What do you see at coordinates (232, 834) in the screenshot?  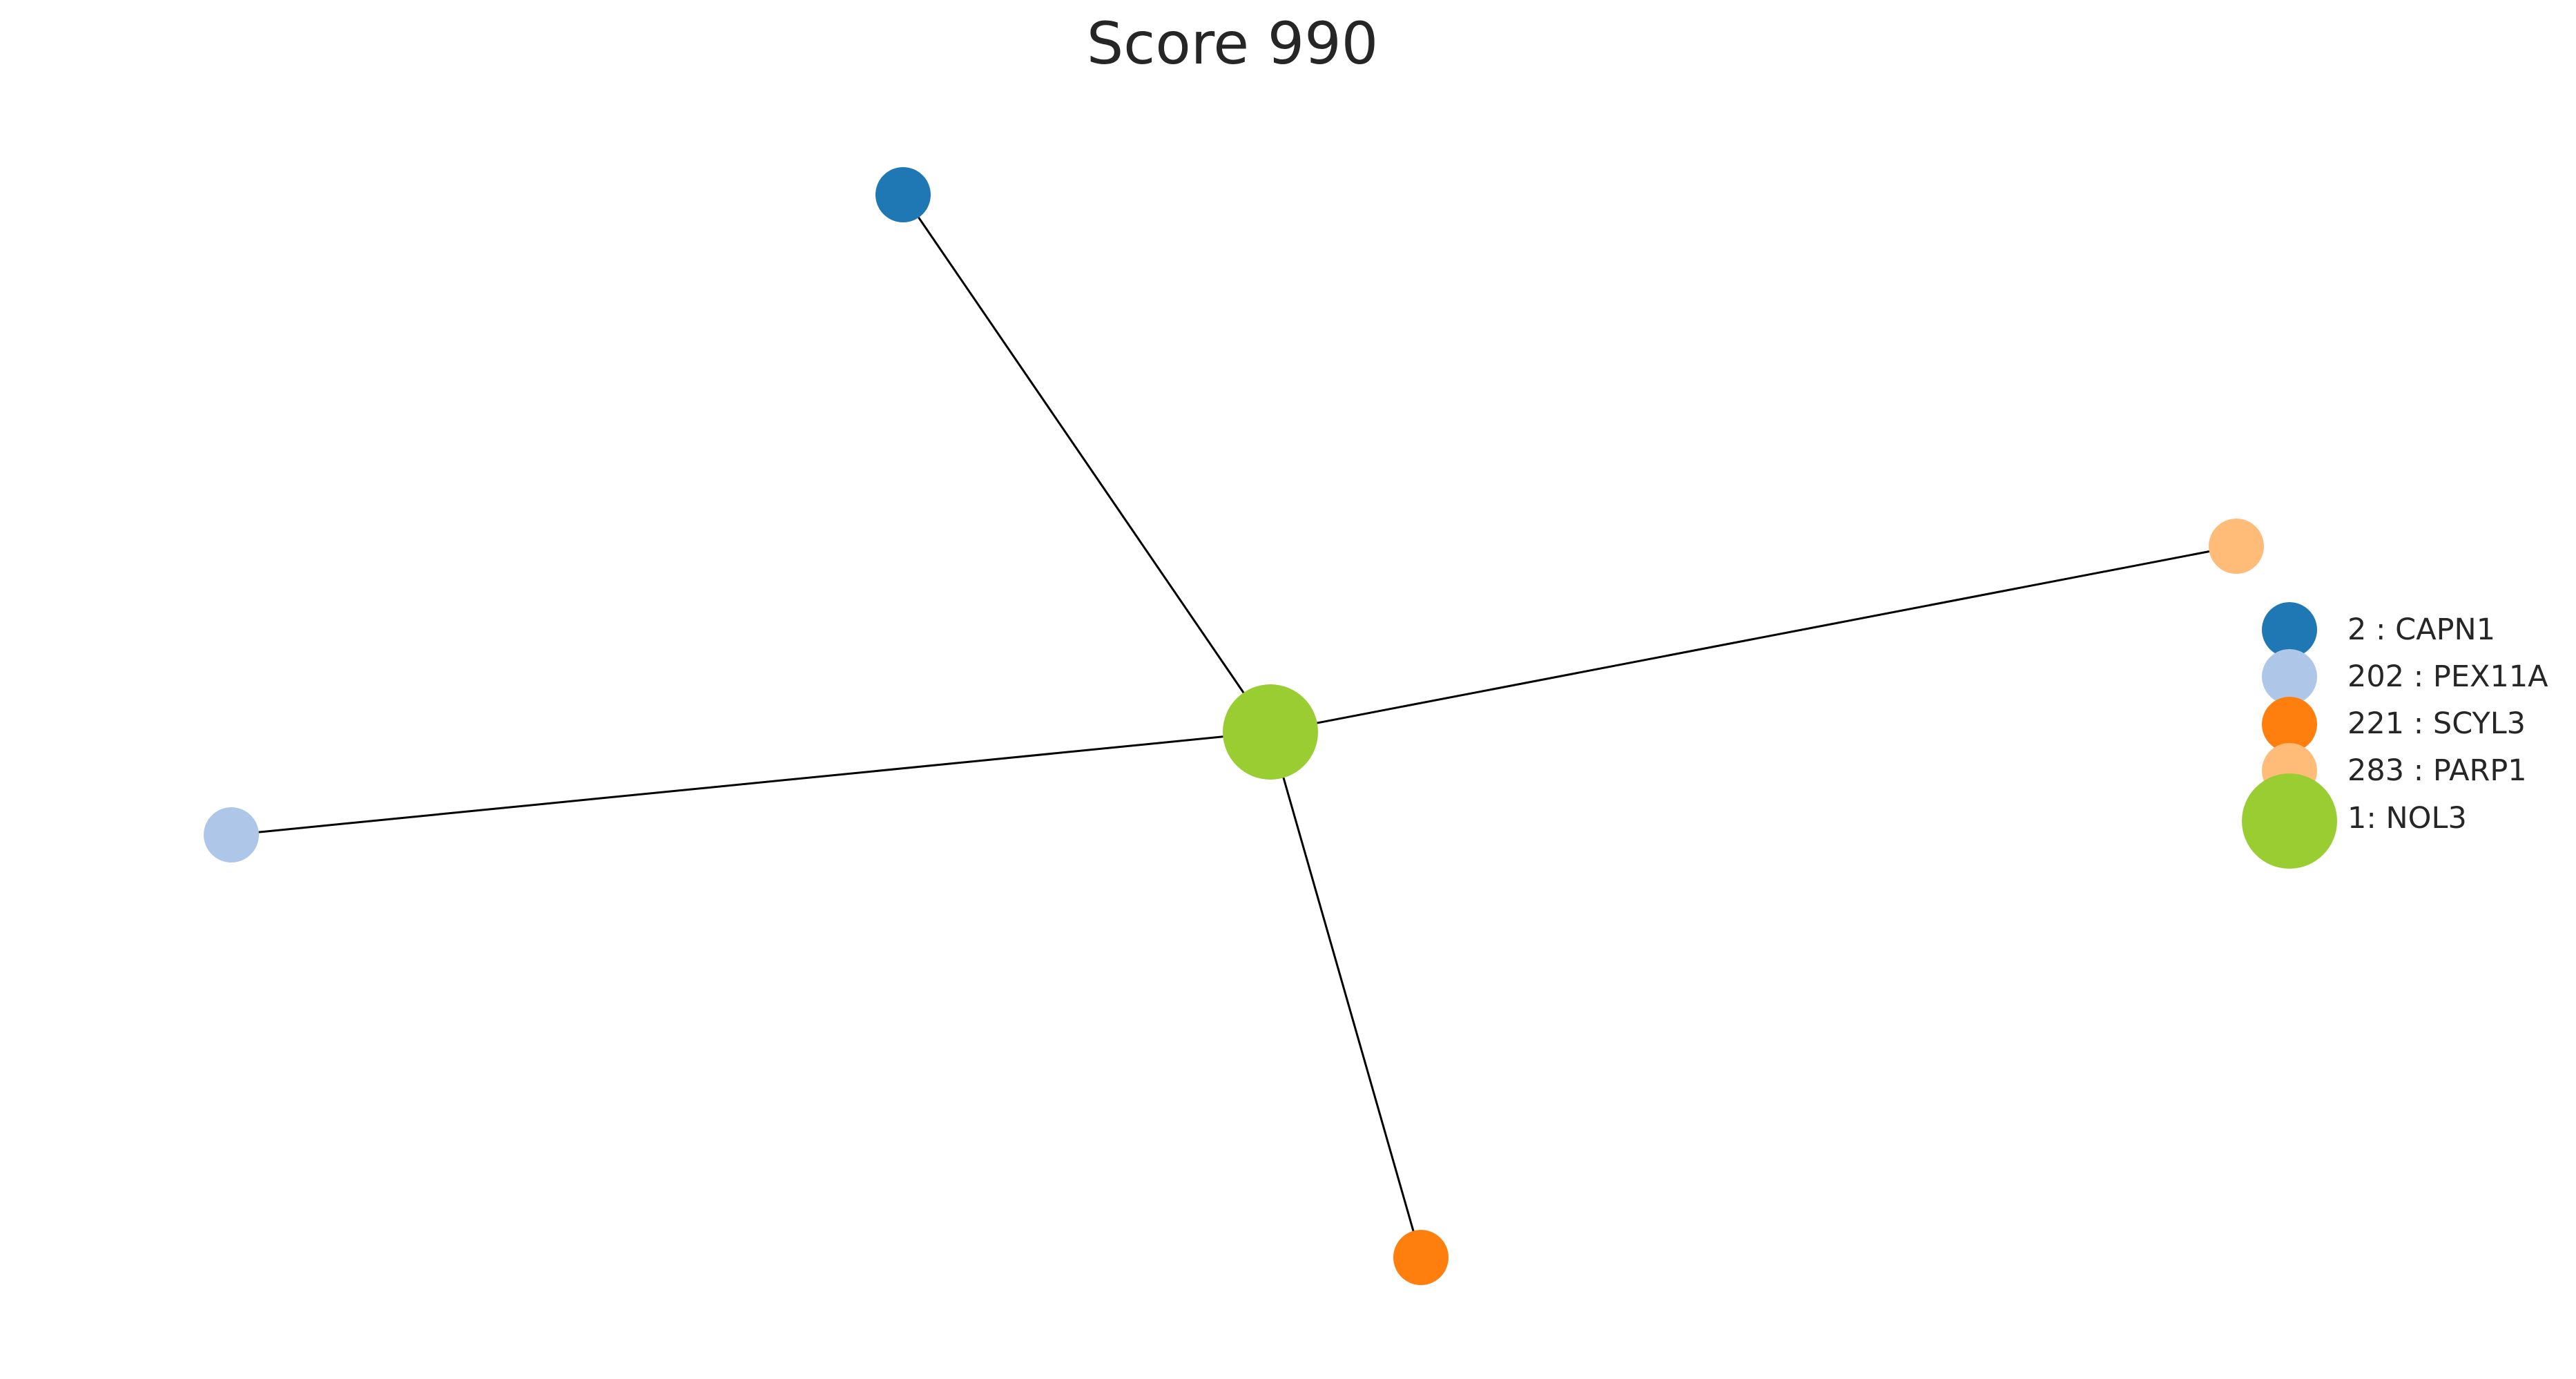 I see `node-pex11a` at bounding box center [232, 834].